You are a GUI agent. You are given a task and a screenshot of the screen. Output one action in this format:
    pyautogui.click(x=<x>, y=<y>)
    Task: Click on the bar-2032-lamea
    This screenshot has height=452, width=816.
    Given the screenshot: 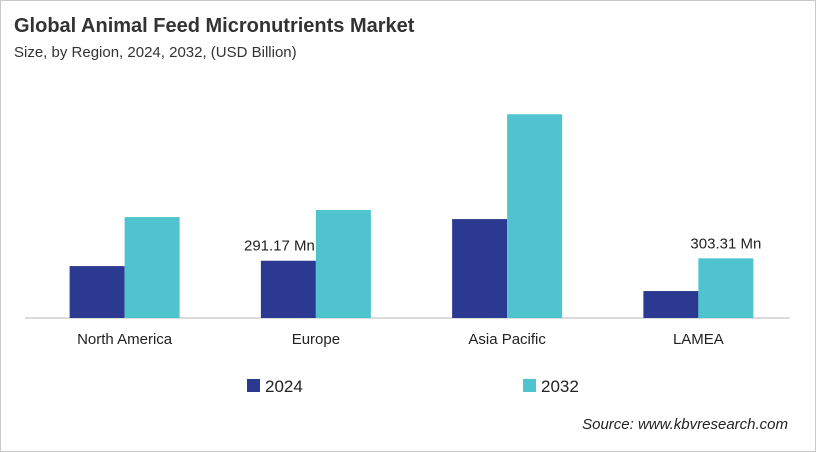 What is the action you would take?
    pyautogui.click(x=726, y=288)
    